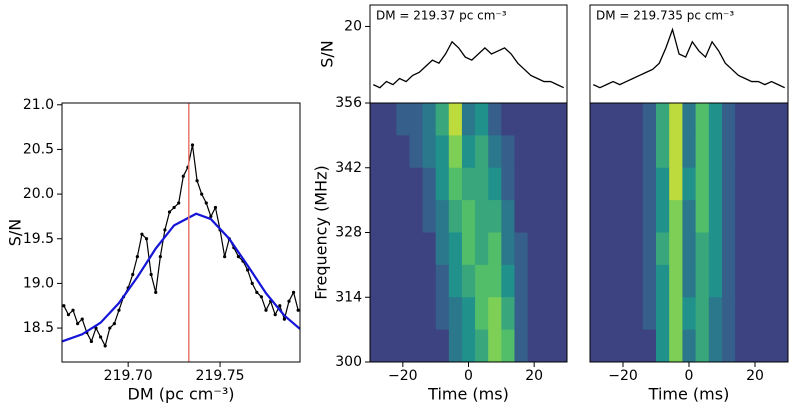 The height and width of the screenshot is (407, 793). Describe the element at coordinates (327, 54) in the screenshot. I see `y-axis-label: S/N` at that location.